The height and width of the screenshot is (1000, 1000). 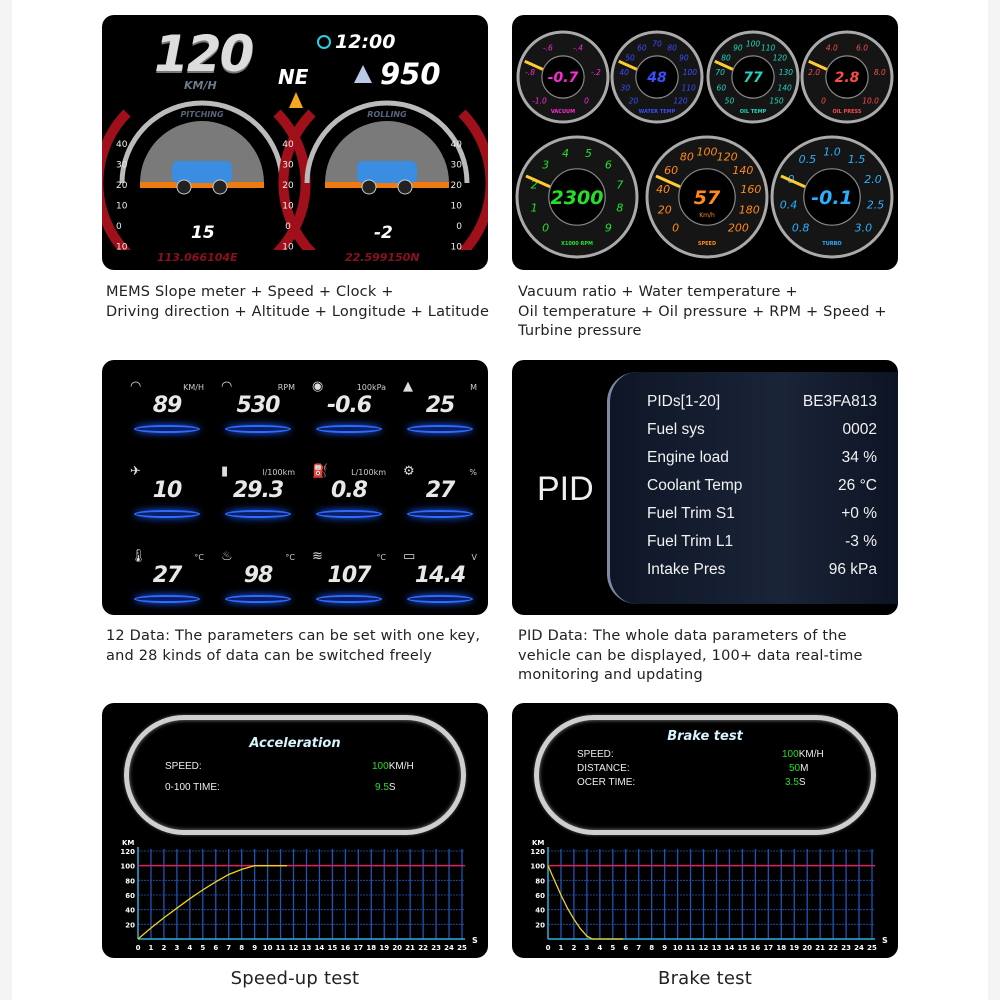 I want to click on gauge-tick-label: -.2, so click(x=596, y=72).